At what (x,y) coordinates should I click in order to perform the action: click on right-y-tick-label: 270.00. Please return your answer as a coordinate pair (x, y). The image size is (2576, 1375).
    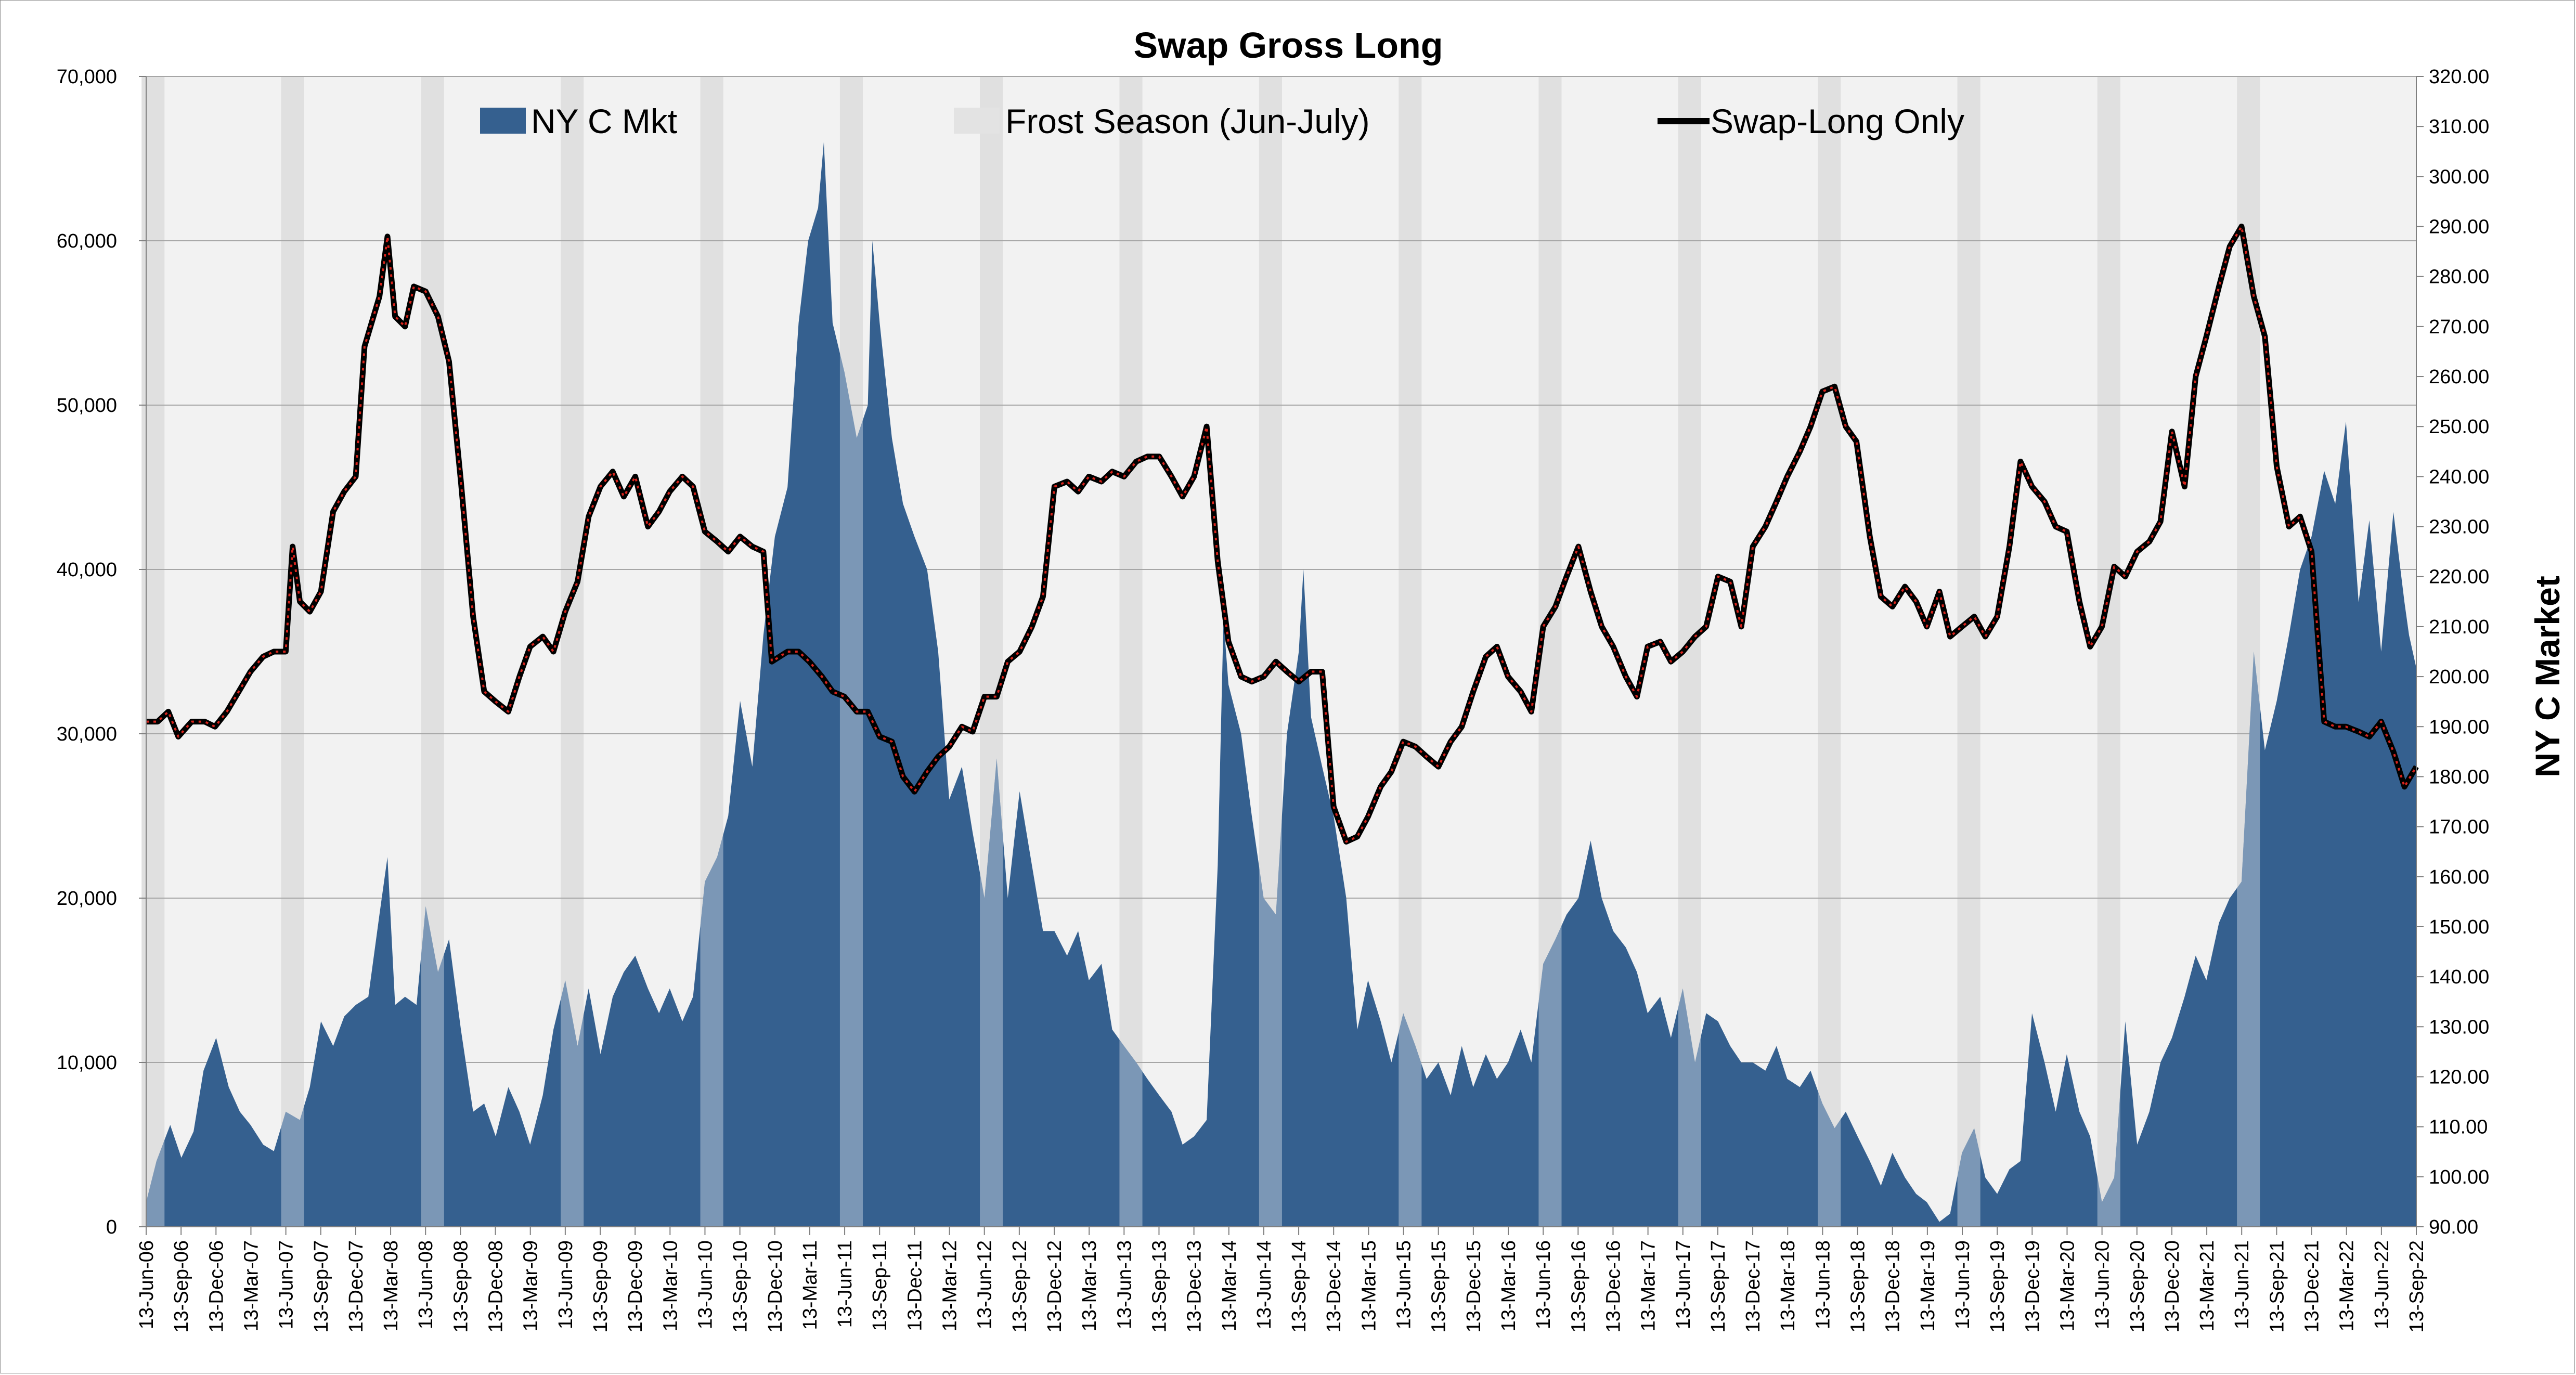
    Looking at the image, I should click on (2459, 327).